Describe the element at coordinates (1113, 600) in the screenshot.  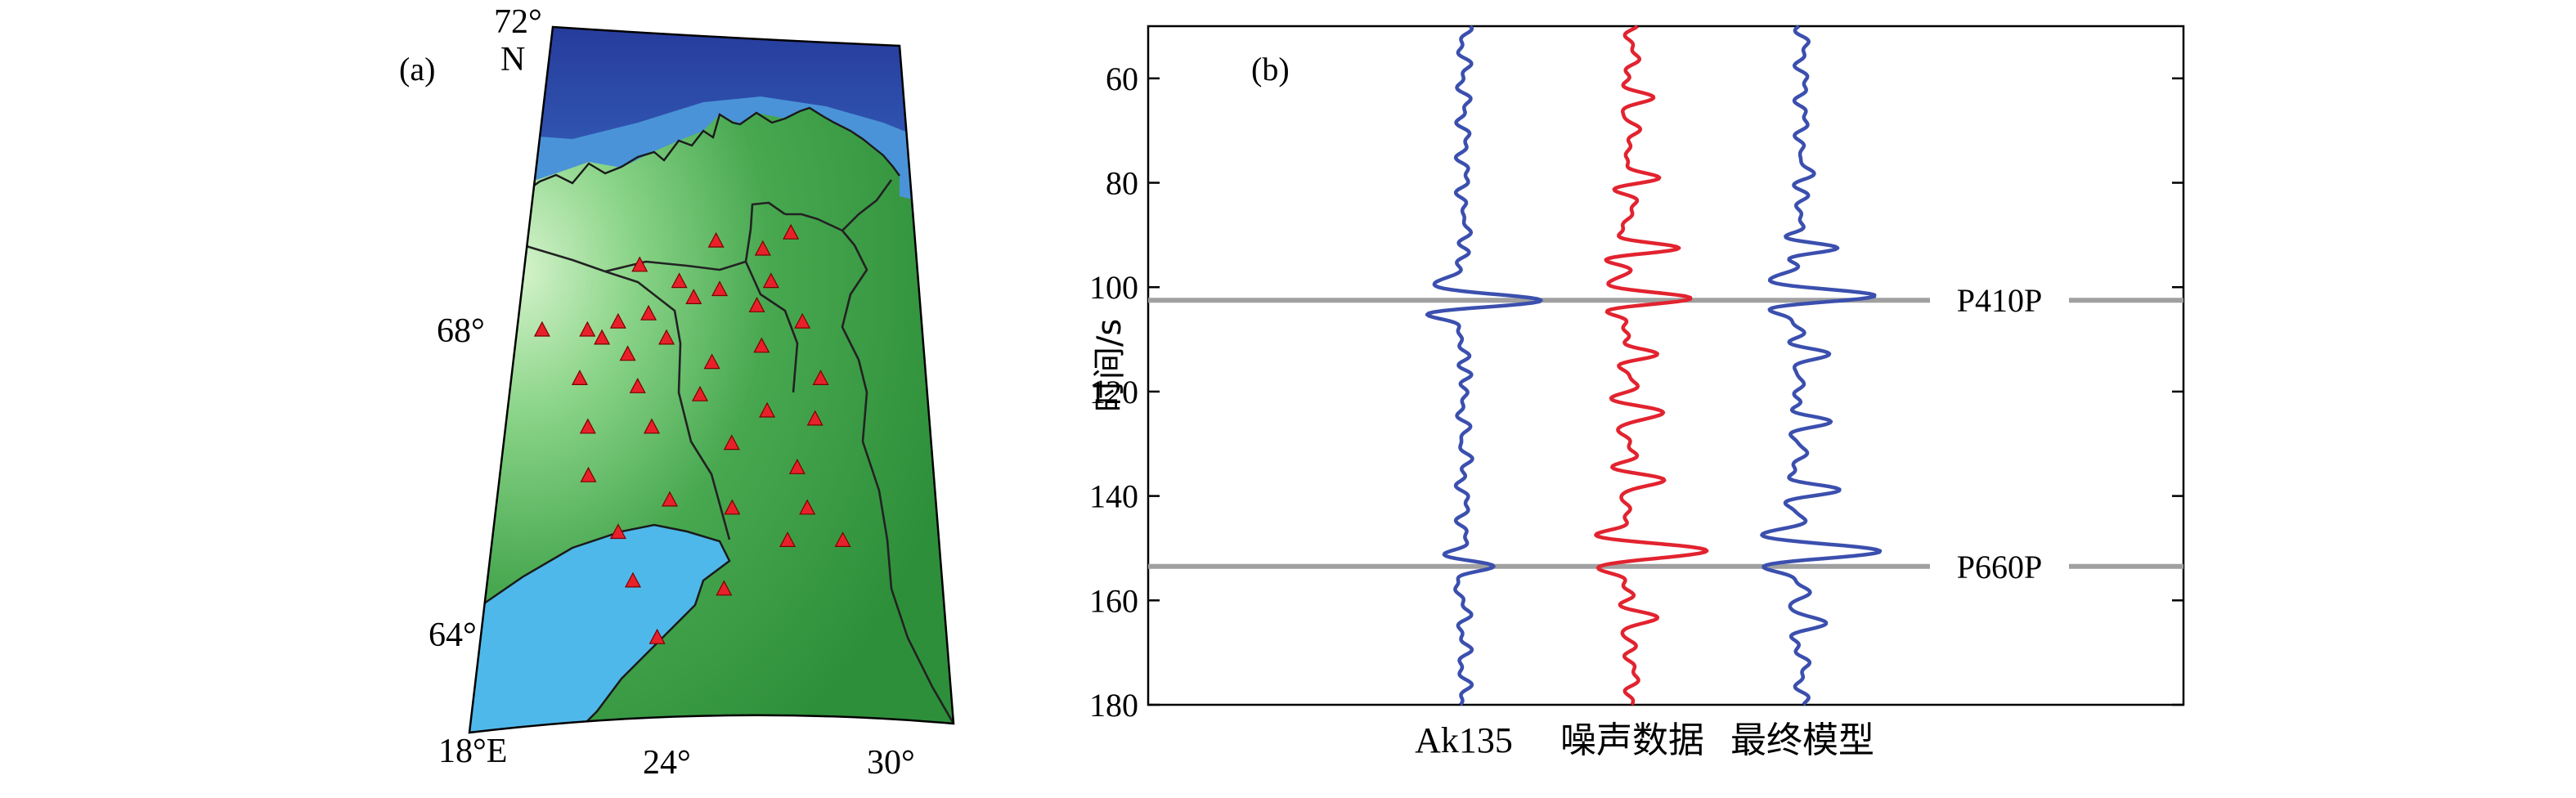
I see `y-tick-label: 160` at that location.